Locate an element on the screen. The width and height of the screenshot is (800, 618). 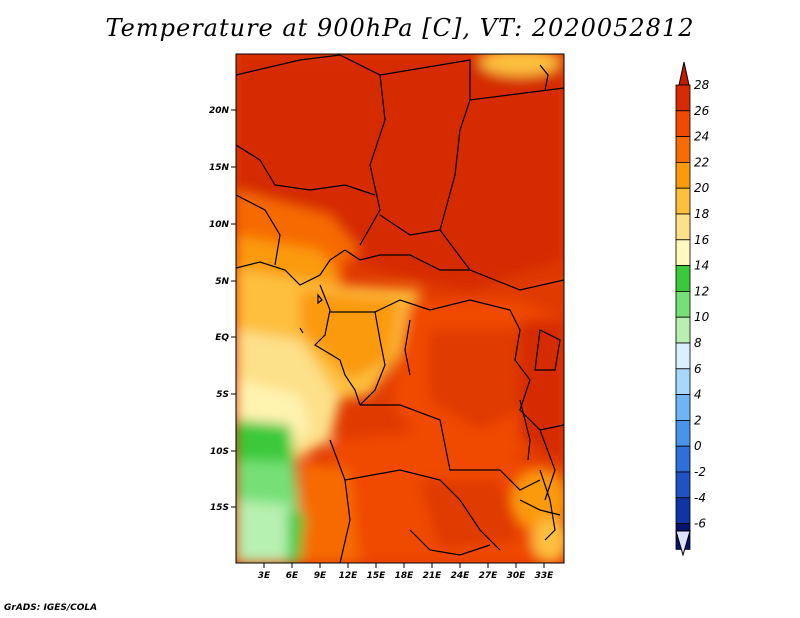
lon-axis: 3E 6E 9E 12E 15E 18E 21E 24E 27E 30E 33E is located at coordinates (406, 572).